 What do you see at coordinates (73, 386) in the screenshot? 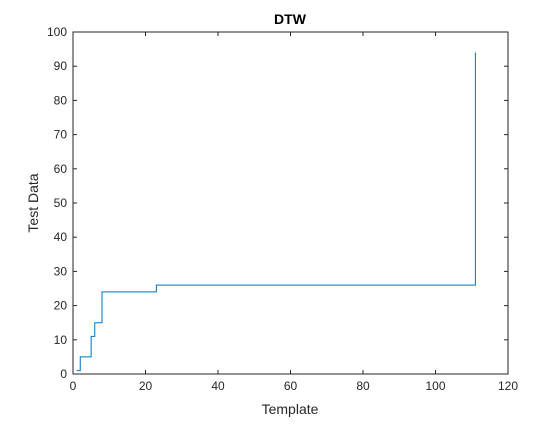
I see `x-tick-label: 0` at bounding box center [73, 386].